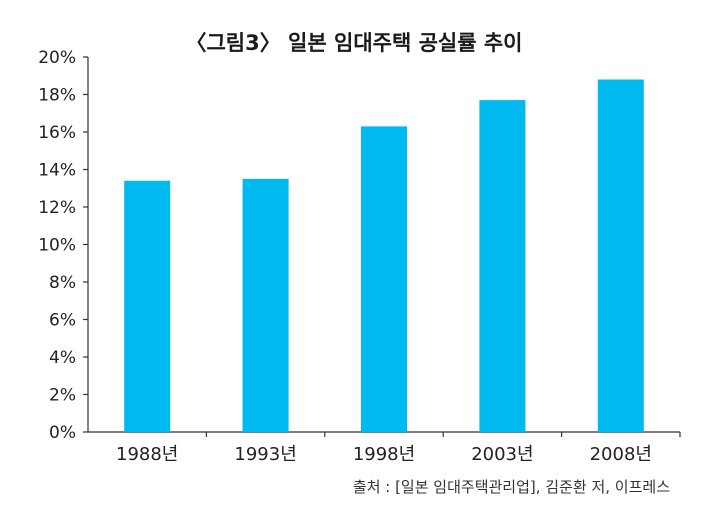  What do you see at coordinates (502, 266) in the screenshot?
I see `bar-2003년` at bounding box center [502, 266].